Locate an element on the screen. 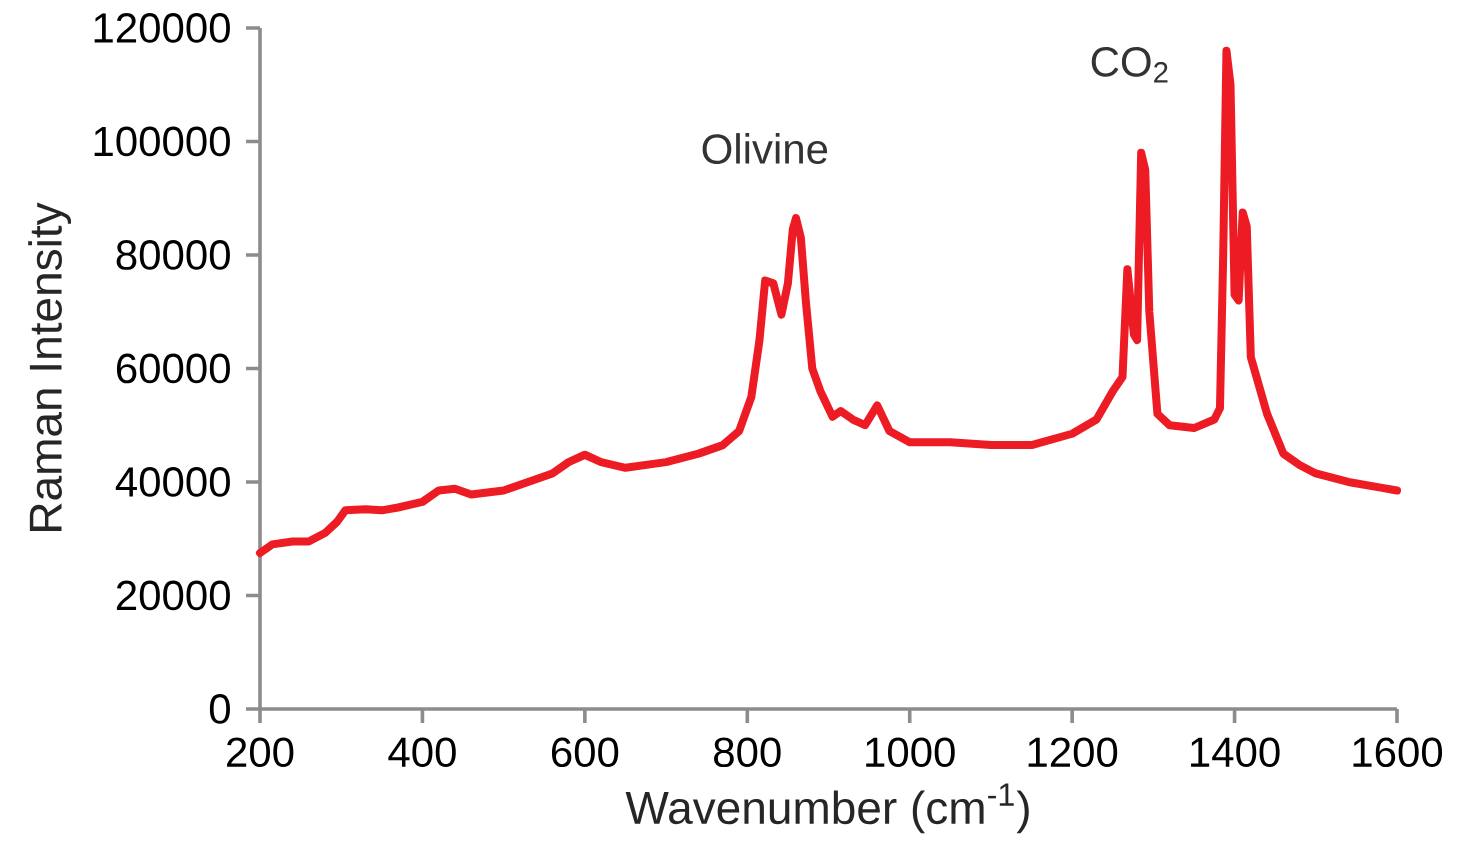  x-tick-label: 400 is located at coordinates (422, 752).